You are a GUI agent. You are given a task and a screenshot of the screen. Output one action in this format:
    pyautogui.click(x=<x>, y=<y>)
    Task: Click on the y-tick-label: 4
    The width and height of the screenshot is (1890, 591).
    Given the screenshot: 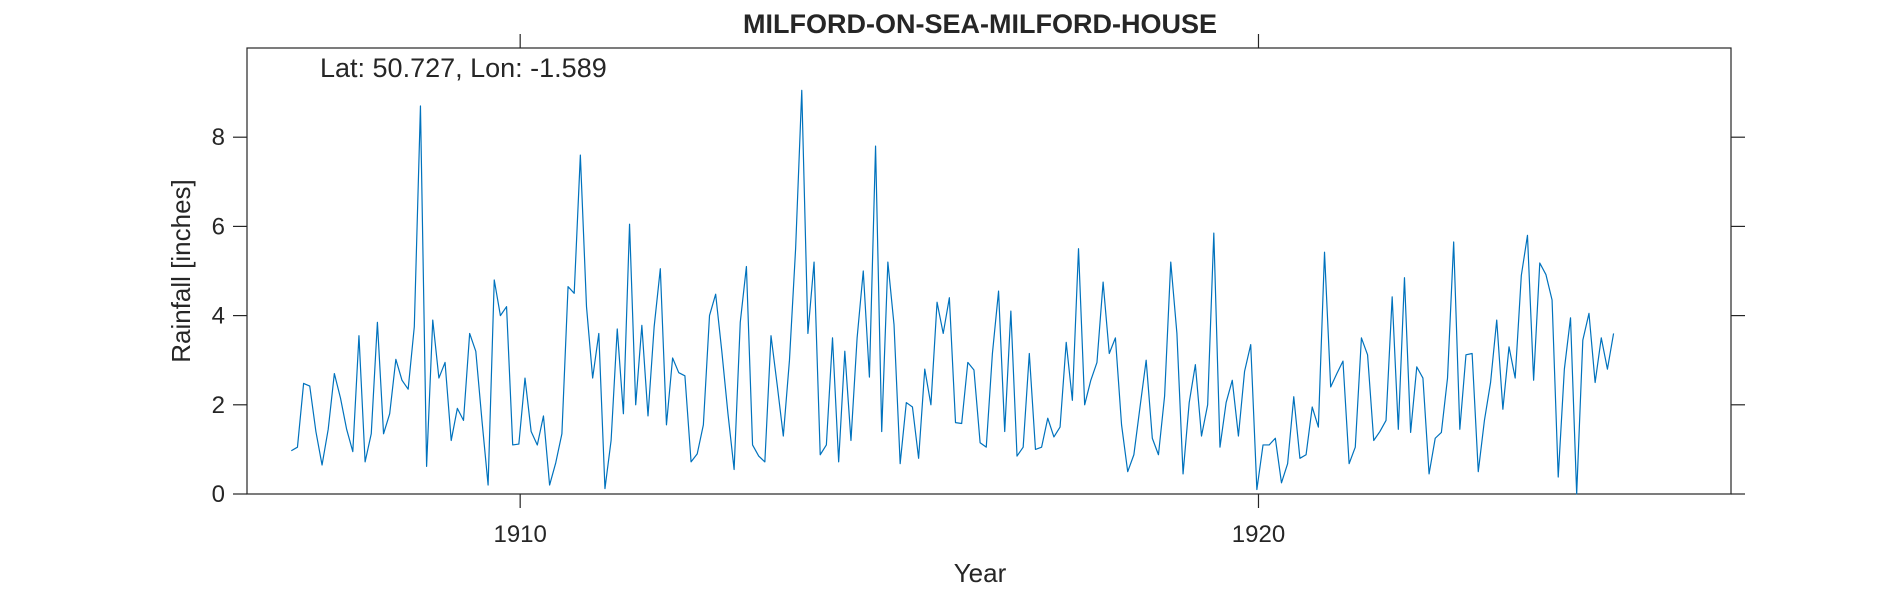 What is the action you would take?
    pyautogui.click(x=218, y=316)
    